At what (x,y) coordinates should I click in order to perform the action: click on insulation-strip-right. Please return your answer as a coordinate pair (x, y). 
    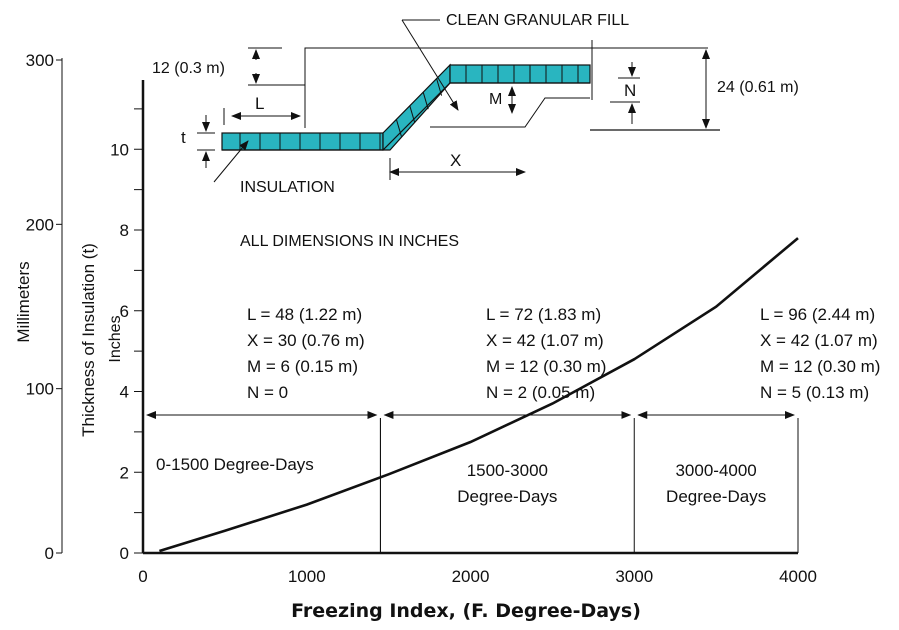
    Looking at the image, I should click on (520, 74).